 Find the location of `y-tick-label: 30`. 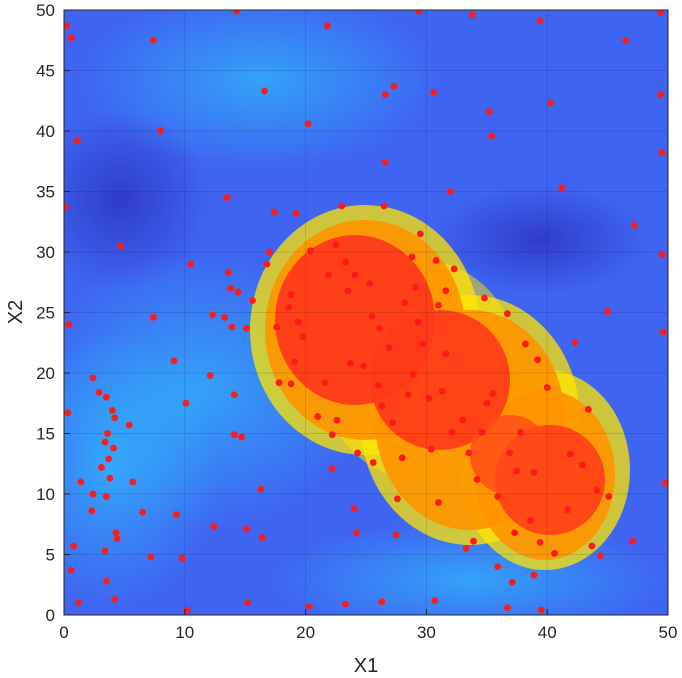

y-tick-label: 30 is located at coordinates (45, 252).